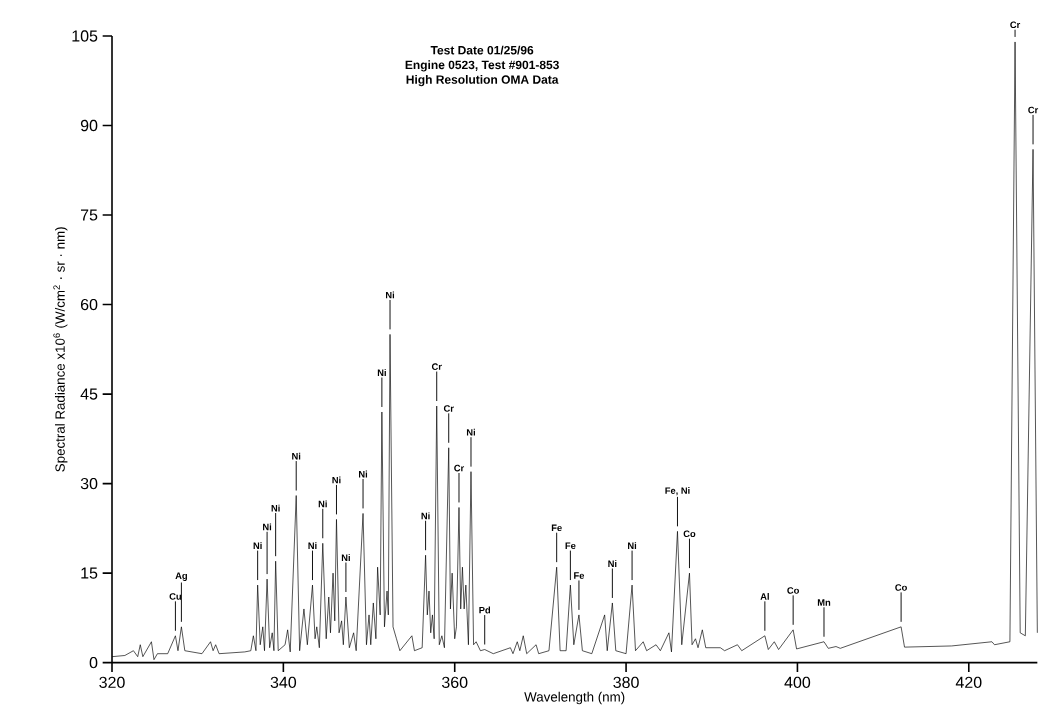 Image resolution: width=1051 pixels, height=716 pixels. What do you see at coordinates (175, 596) in the screenshot?
I see `annotation: Cu` at bounding box center [175, 596].